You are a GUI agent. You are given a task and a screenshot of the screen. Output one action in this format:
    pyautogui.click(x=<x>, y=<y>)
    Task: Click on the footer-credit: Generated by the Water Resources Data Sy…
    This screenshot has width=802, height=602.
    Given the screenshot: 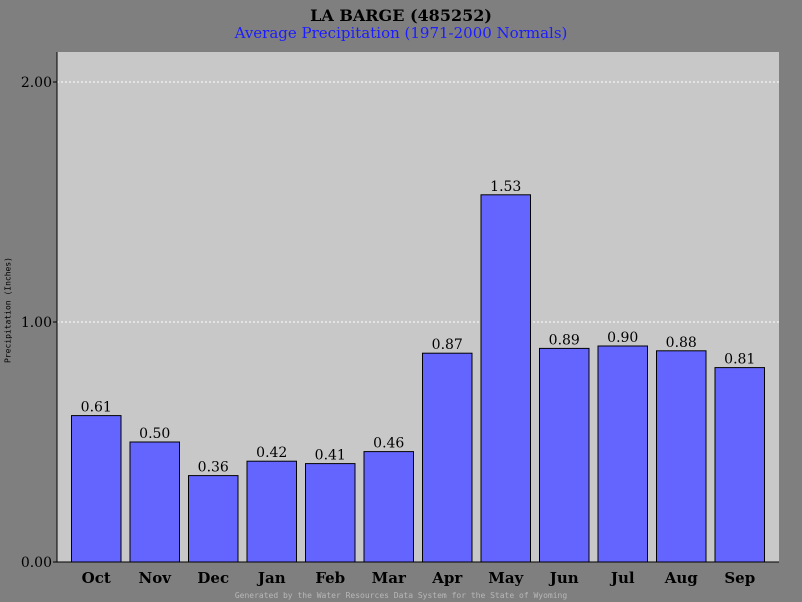 What is the action you would take?
    pyautogui.click(x=401, y=595)
    